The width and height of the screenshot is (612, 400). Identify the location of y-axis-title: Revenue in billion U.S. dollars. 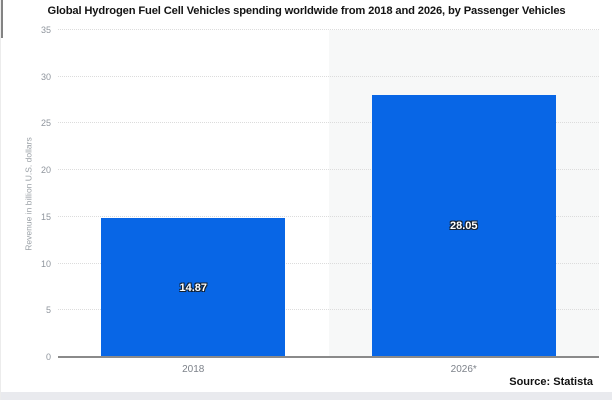
(29, 193).